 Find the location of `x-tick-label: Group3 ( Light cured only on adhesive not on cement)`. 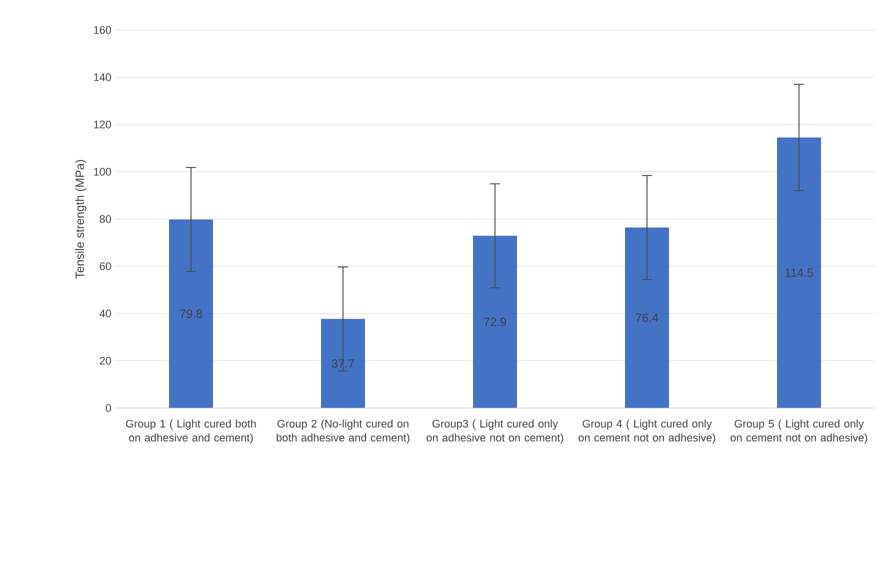

x-tick-label: Group3 ( Light cured only on adhesive not on cement) is located at coordinates (495, 432).